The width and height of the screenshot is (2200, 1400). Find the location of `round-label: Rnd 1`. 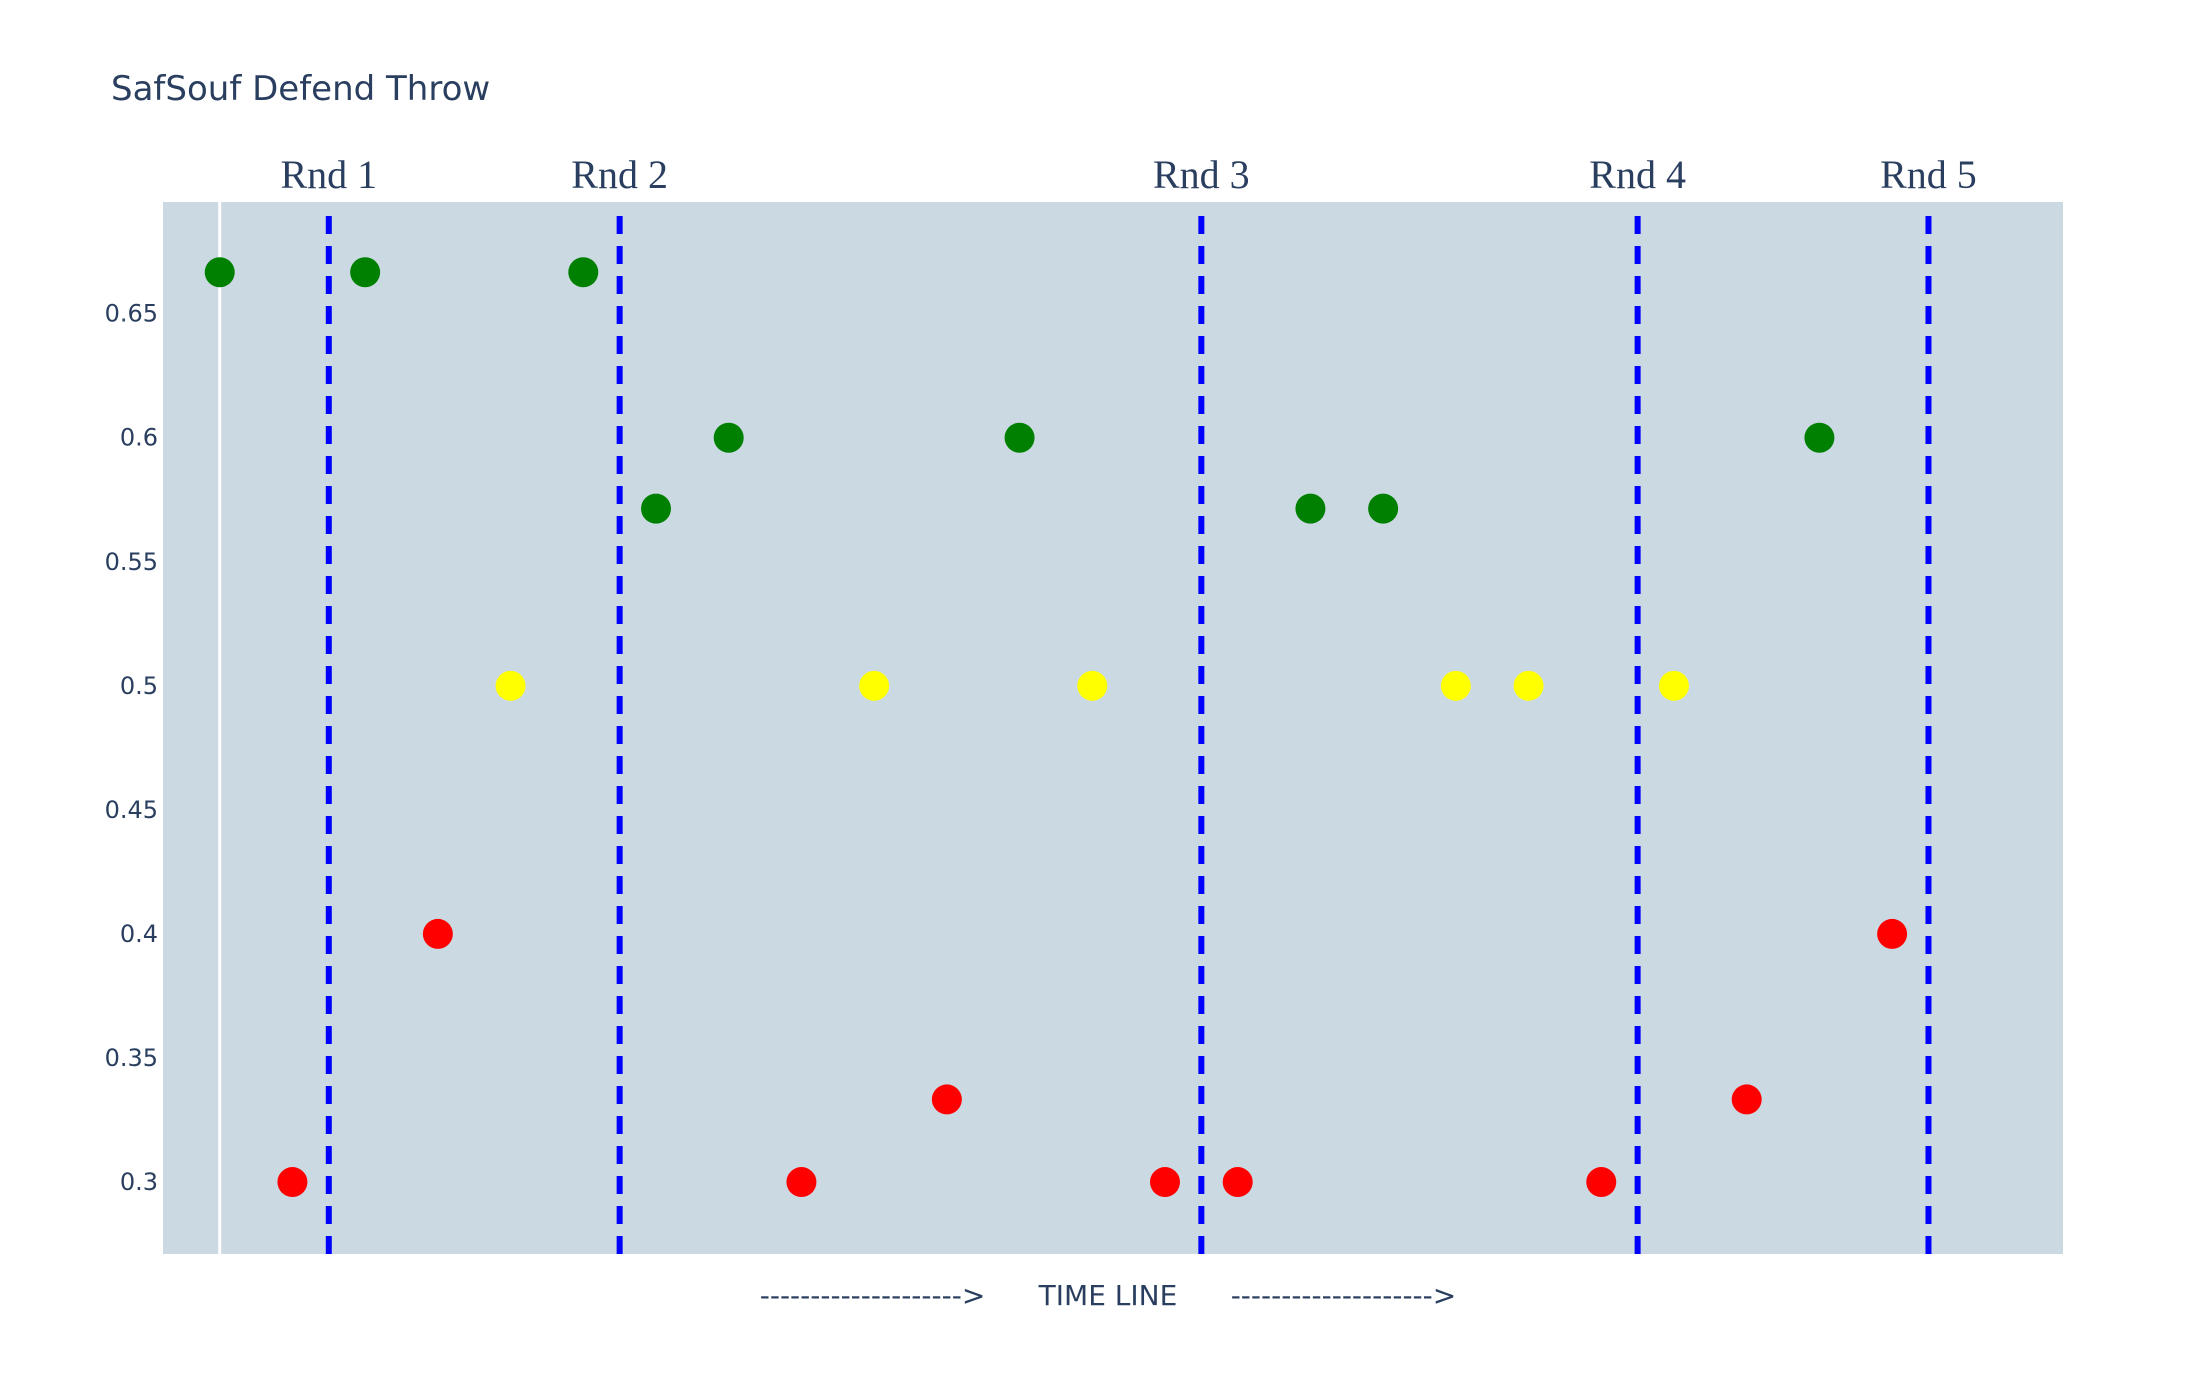

round-label: Rnd 1 is located at coordinates (328, 174).